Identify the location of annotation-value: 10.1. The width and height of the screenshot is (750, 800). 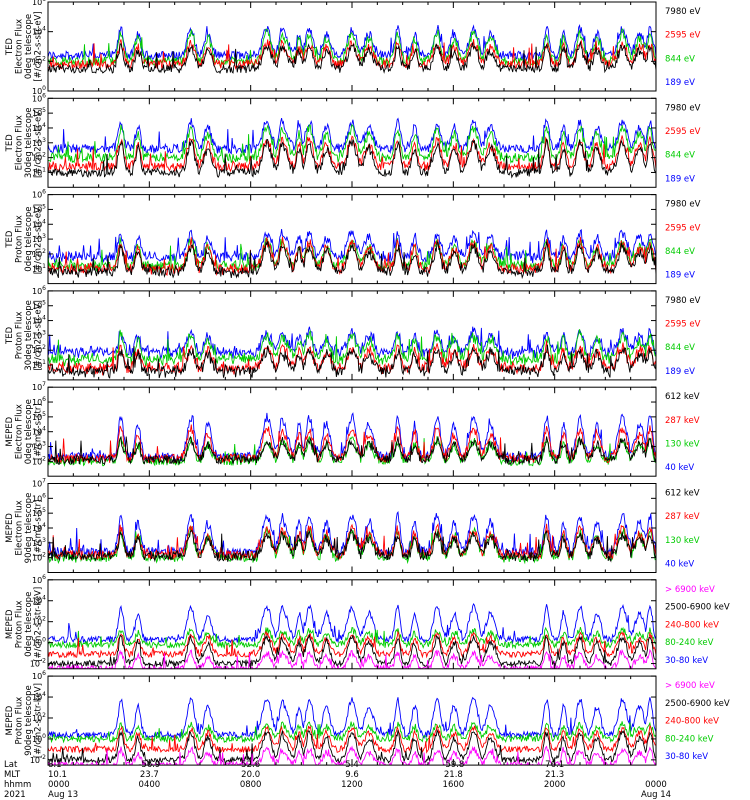
(57, 775).